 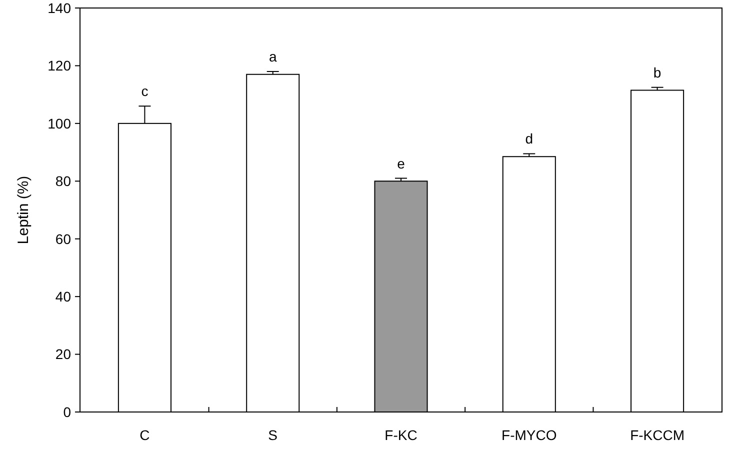 I want to click on annotation: e, so click(x=401, y=163).